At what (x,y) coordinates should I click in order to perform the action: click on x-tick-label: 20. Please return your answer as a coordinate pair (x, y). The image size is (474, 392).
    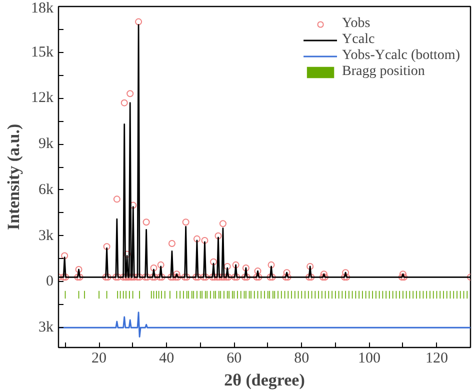
    Looking at the image, I should click on (99, 358).